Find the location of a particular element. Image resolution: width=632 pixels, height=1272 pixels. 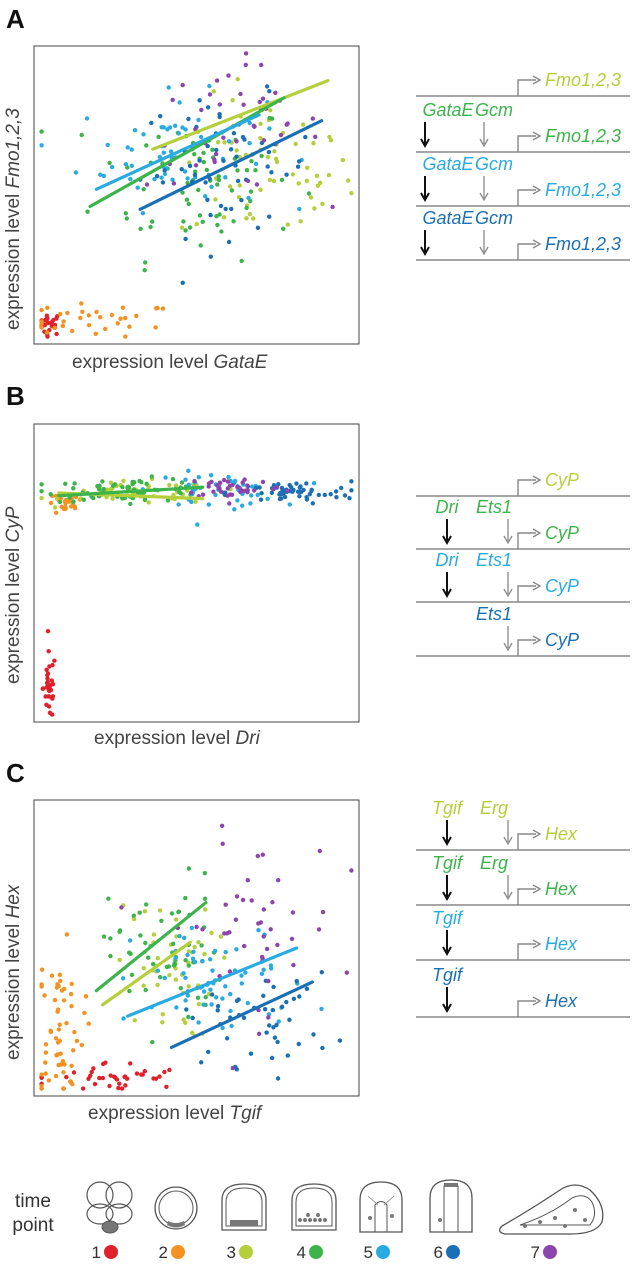

xlabel-b-prefix: expression level is located at coordinates (165, 738).